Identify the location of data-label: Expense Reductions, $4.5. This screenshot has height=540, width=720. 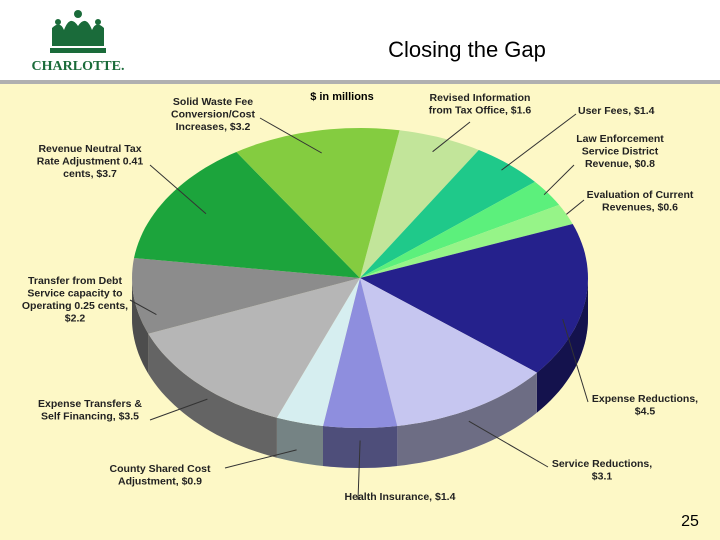
(645, 405).